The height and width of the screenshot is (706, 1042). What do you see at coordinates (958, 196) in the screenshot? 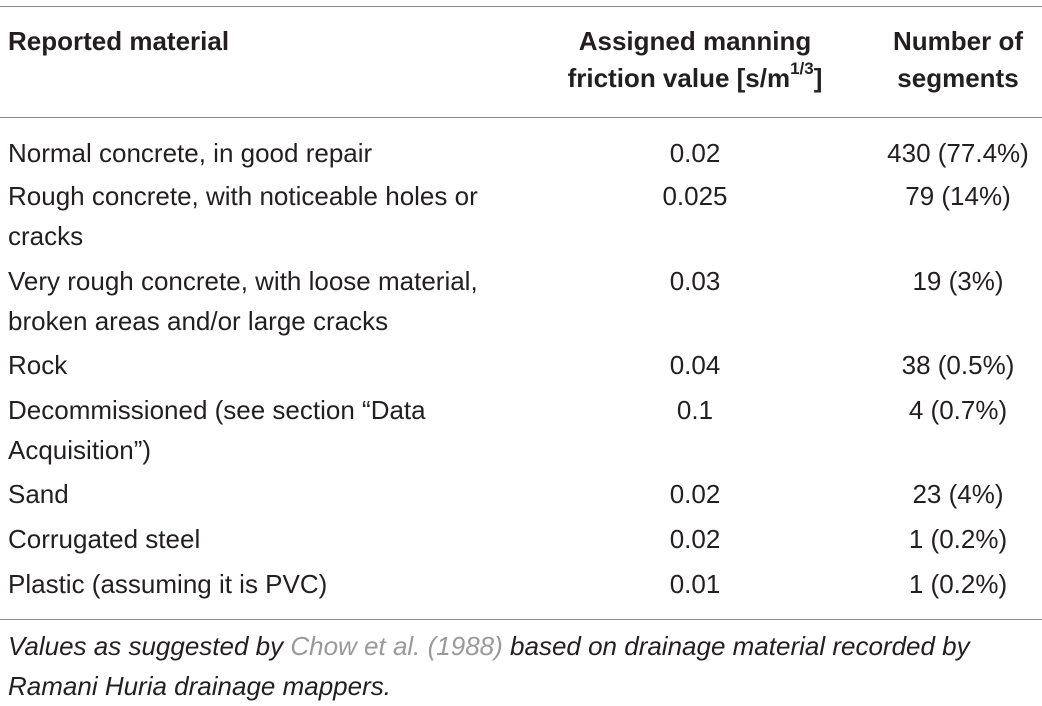
I see `segments-cell: 79 (14%)` at bounding box center [958, 196].